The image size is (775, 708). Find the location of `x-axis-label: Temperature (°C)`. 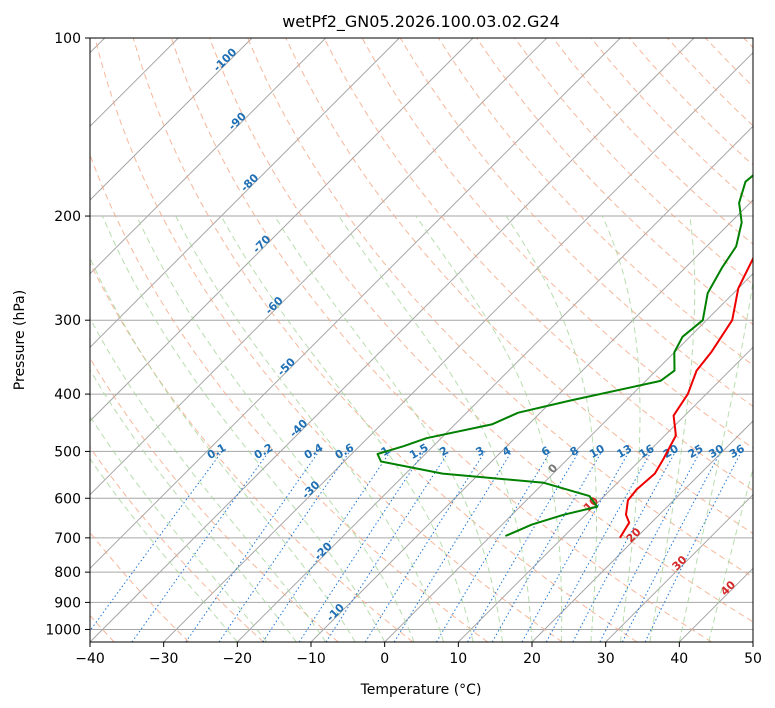

x-axis-label: Temperature (°C) is located at coordinates (421, 690).